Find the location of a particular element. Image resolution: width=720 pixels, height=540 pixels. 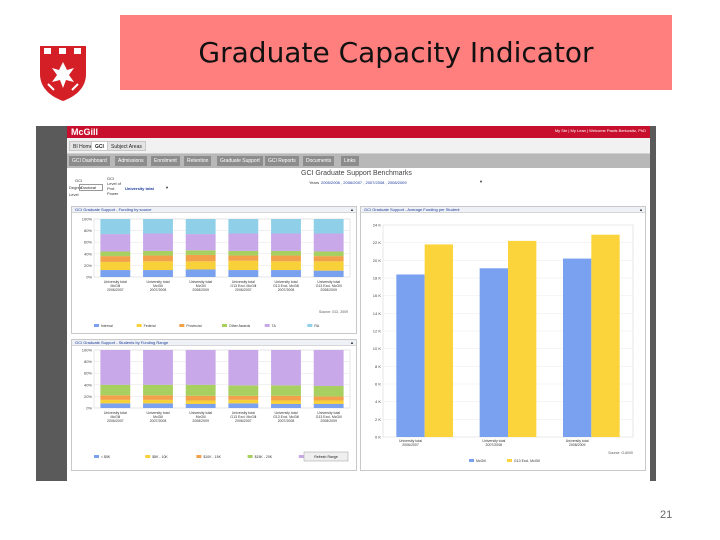

dashboard-title: GCI Graduate Support Benchmarks is located at coordinates (356, 173).